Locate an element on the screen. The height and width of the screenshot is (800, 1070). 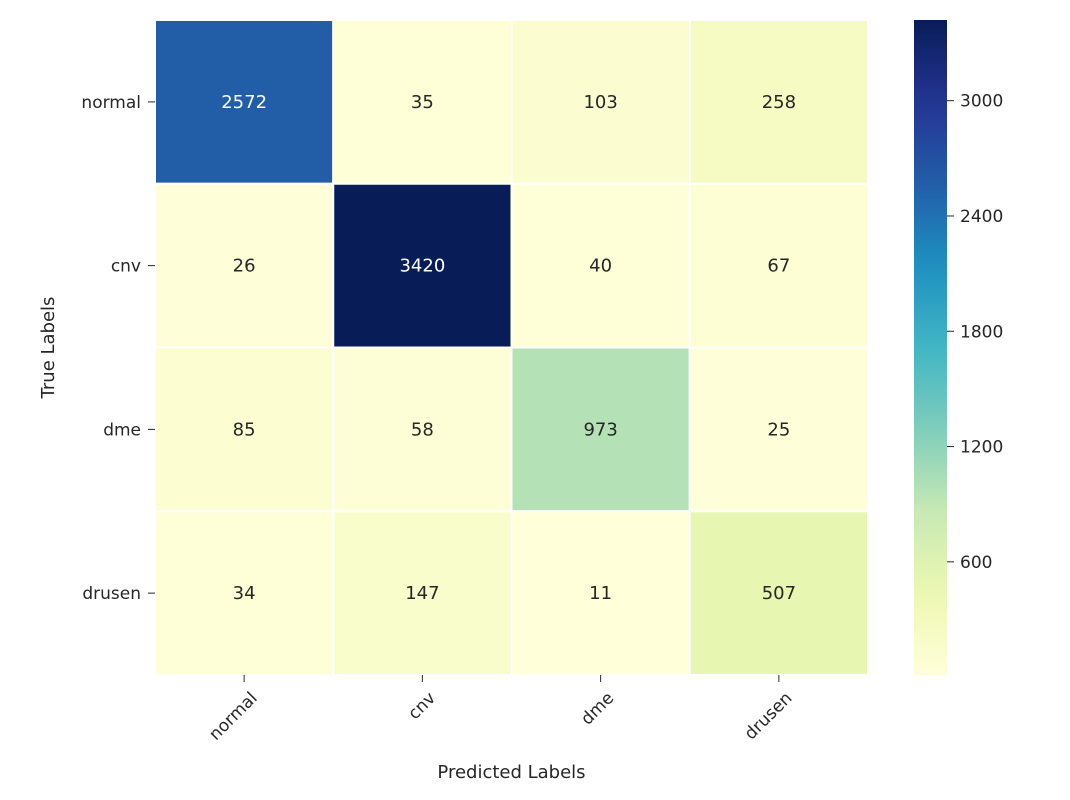
cell-value-label: 973 is located at coordinates (600, 429).